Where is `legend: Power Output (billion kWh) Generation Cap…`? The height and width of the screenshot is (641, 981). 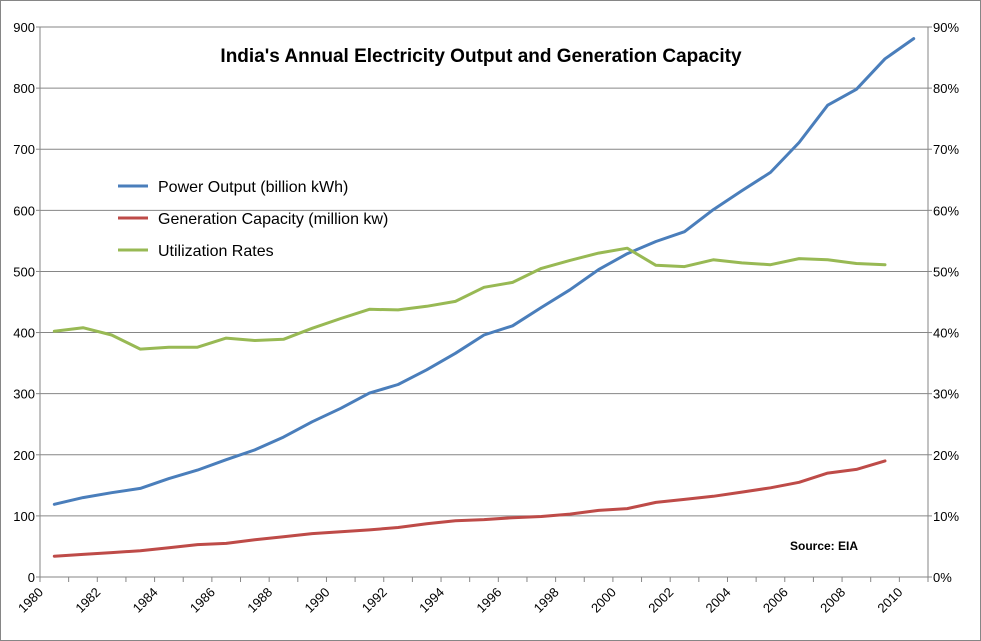 legend: Power Output (billion kWh) Generation Cap… is located at coordinates (253, 219).